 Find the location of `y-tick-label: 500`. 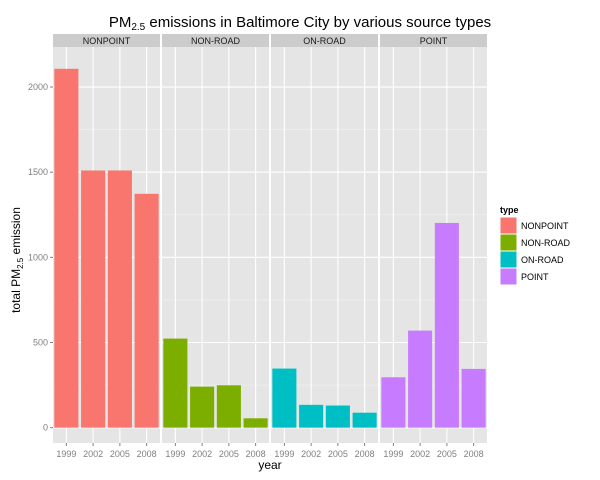

y-tick-label: 500 is located at coordinates (40, 343).